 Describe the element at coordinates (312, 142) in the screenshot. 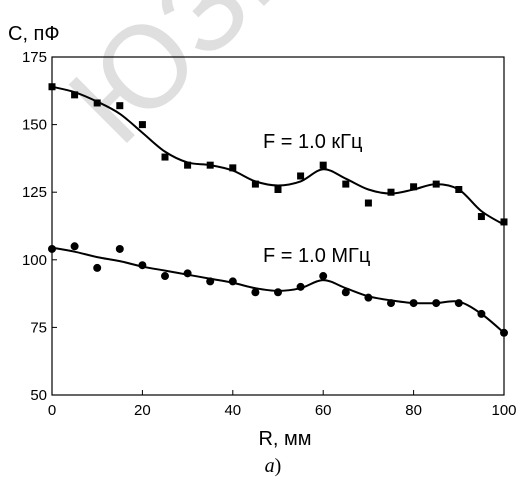

I see `series-label-khz: F = 1.0 кГц` at that location.